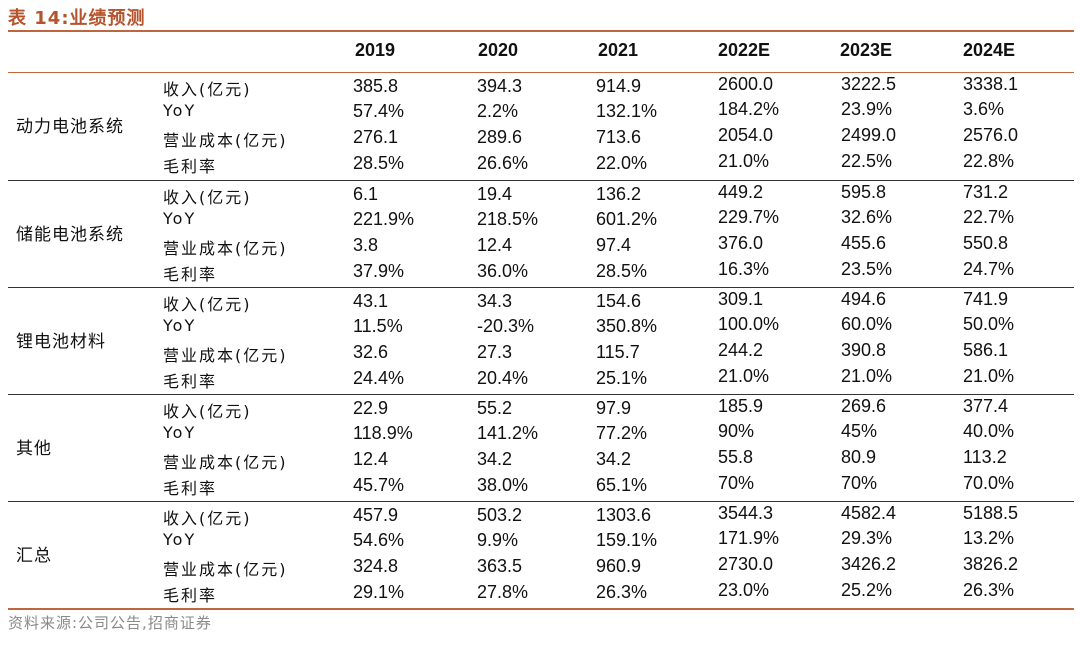 The height and width of the screenshot is (647, 1080). Describe the element at coordinates (736, 483) in the screenshot. I see `table-cell: 70%` at that location.